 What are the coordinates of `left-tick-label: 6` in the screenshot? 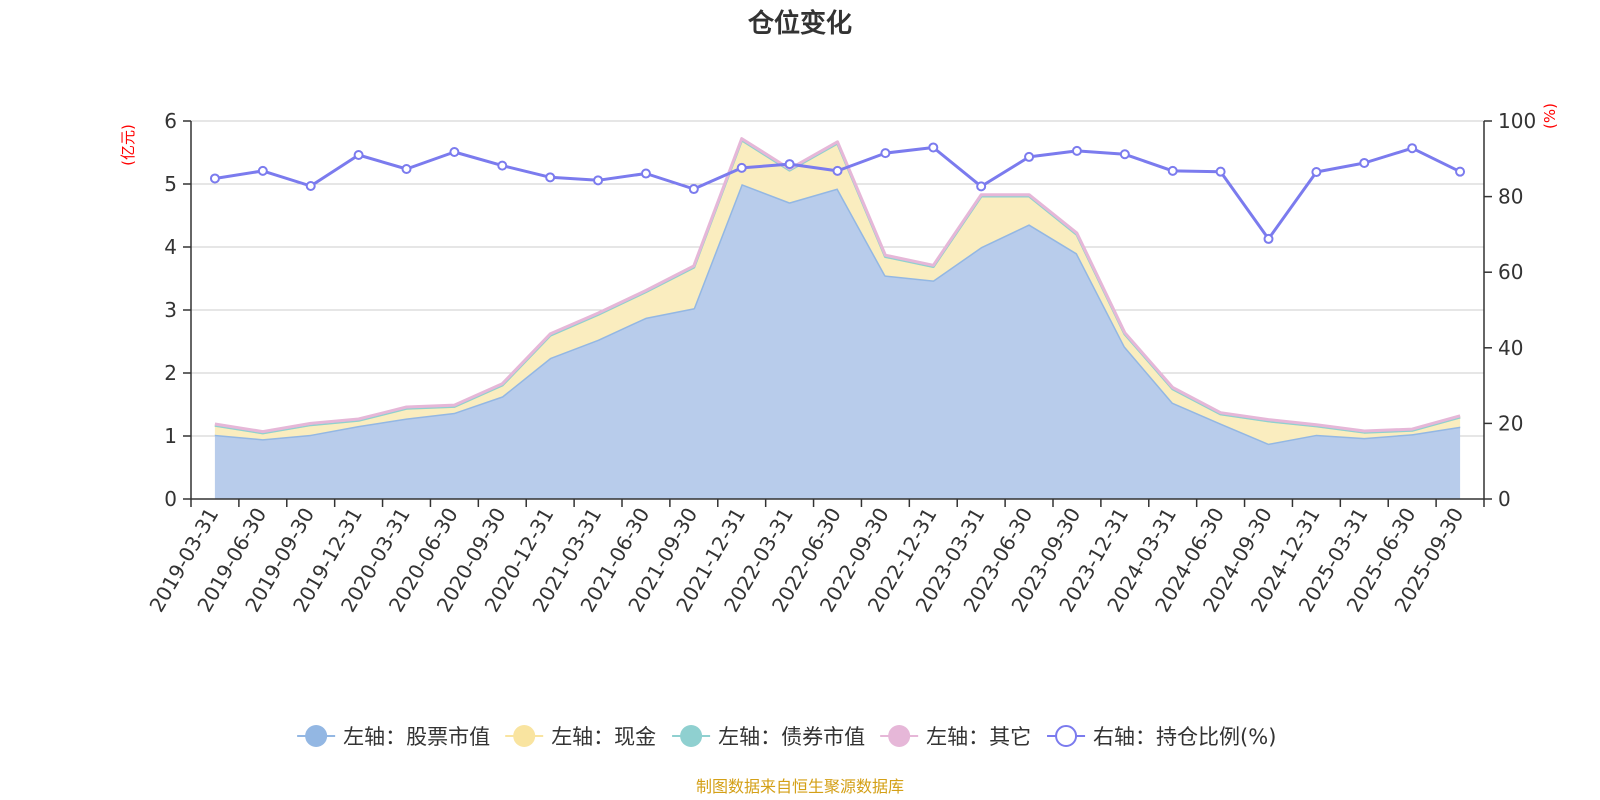 It's located at (170, 121).